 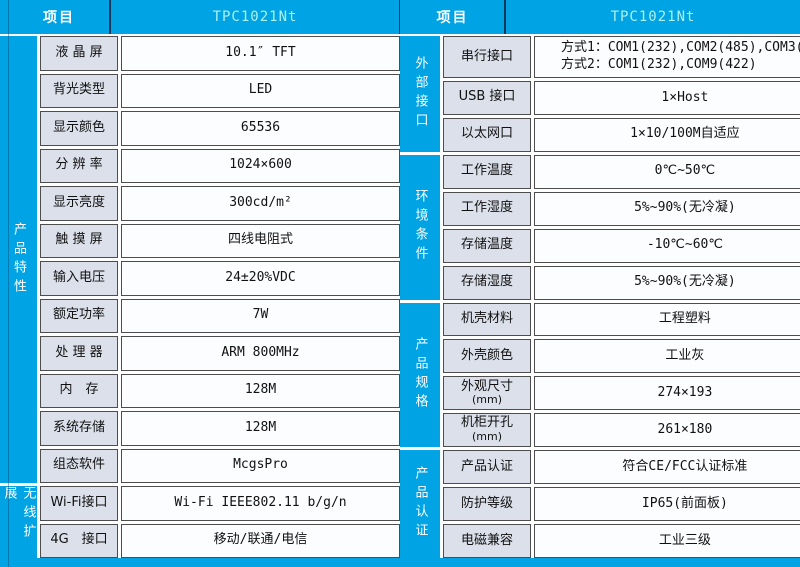 What do you see at coordinates (667, 393) in the screenshot?
I see `row-value-outer-dimensions: 274×193` at bounding box center [667, 393].